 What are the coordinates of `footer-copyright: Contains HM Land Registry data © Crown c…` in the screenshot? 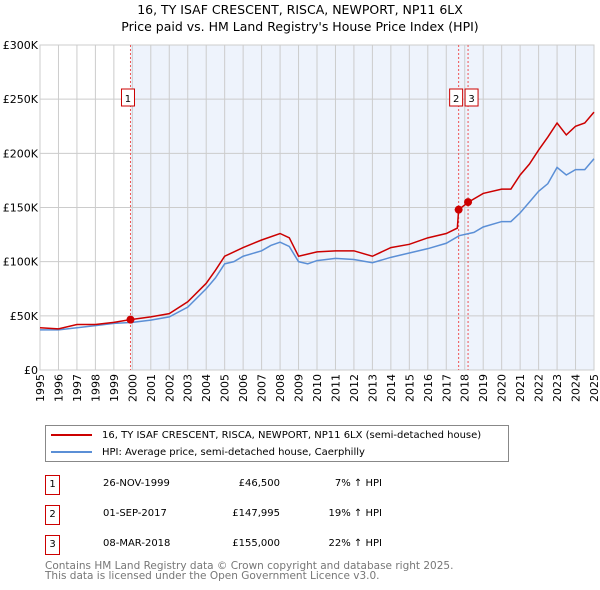 It's located at (249, 566).